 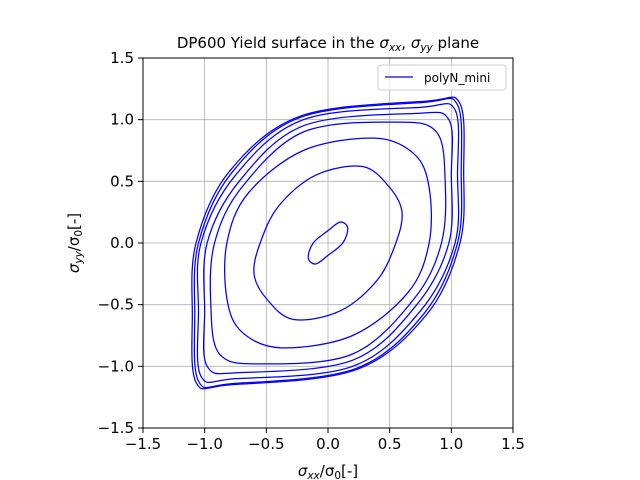 What do you see at coordinates (116, 428) in the screenshot?
I see `y-tick-label: −1.5` at bounding box center [116, 428].